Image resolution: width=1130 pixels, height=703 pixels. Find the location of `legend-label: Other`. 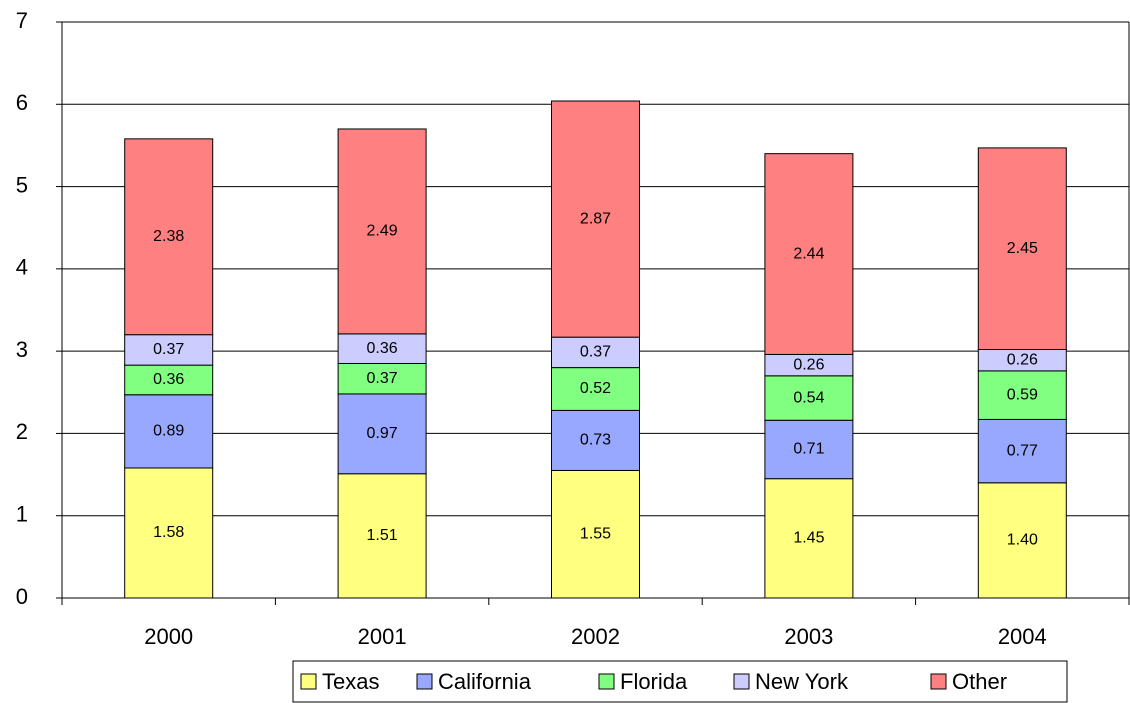

legend-label: Other is located at coordinates (979, 681).